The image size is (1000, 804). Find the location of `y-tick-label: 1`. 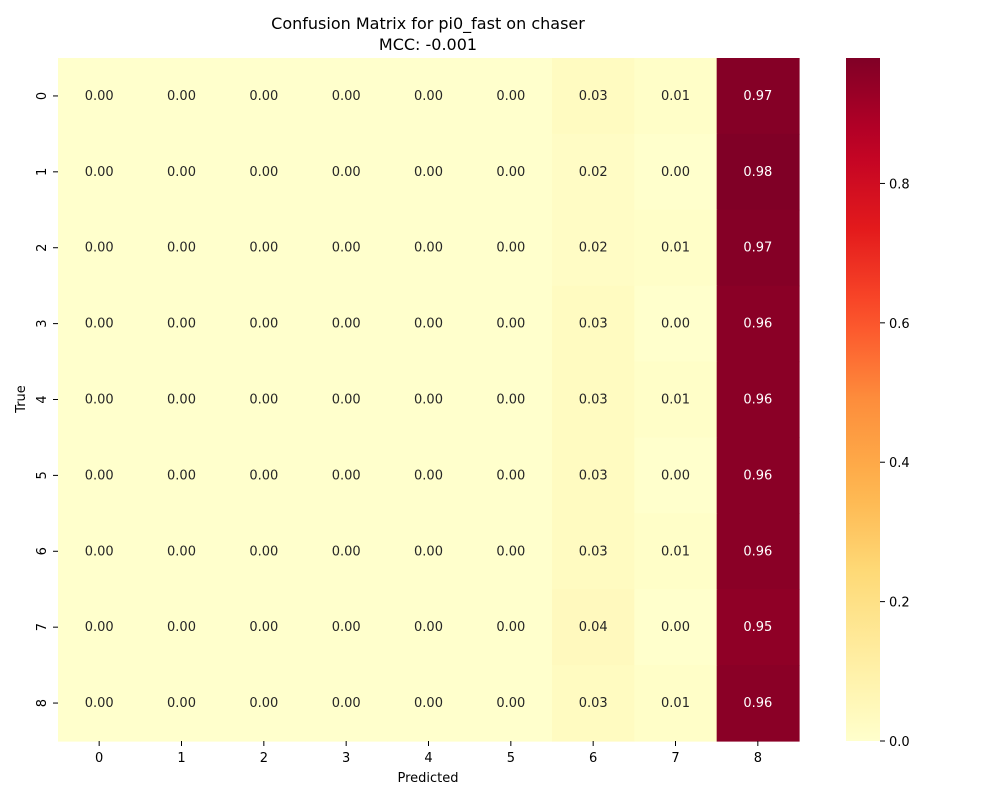

y-tick-label: 1 is located at coordinates (42, 172).